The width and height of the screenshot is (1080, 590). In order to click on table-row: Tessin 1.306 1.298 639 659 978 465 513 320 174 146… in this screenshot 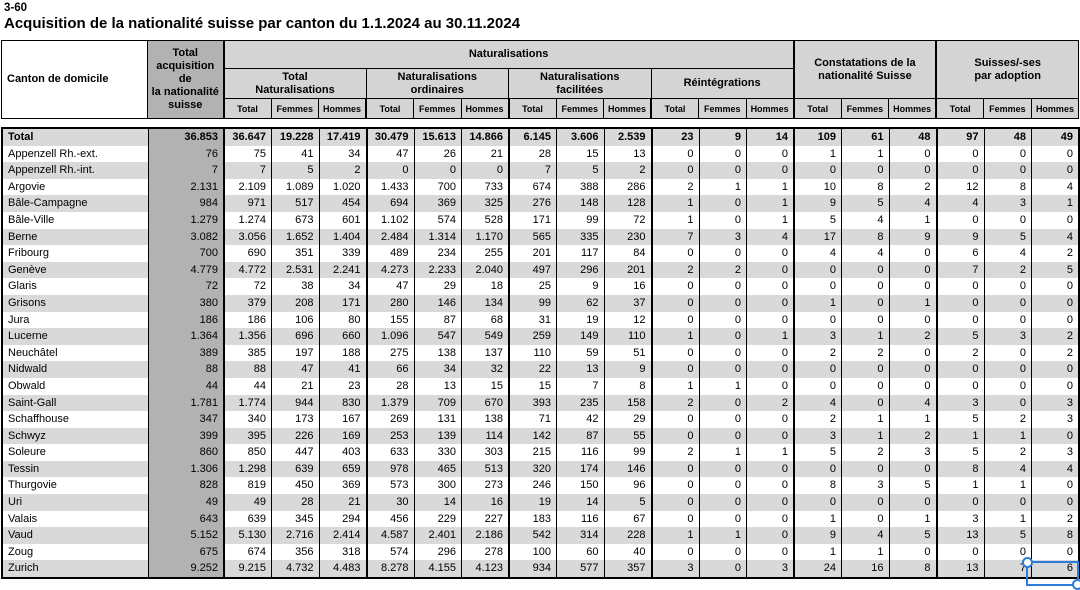, I will do `click(540, 469)`.